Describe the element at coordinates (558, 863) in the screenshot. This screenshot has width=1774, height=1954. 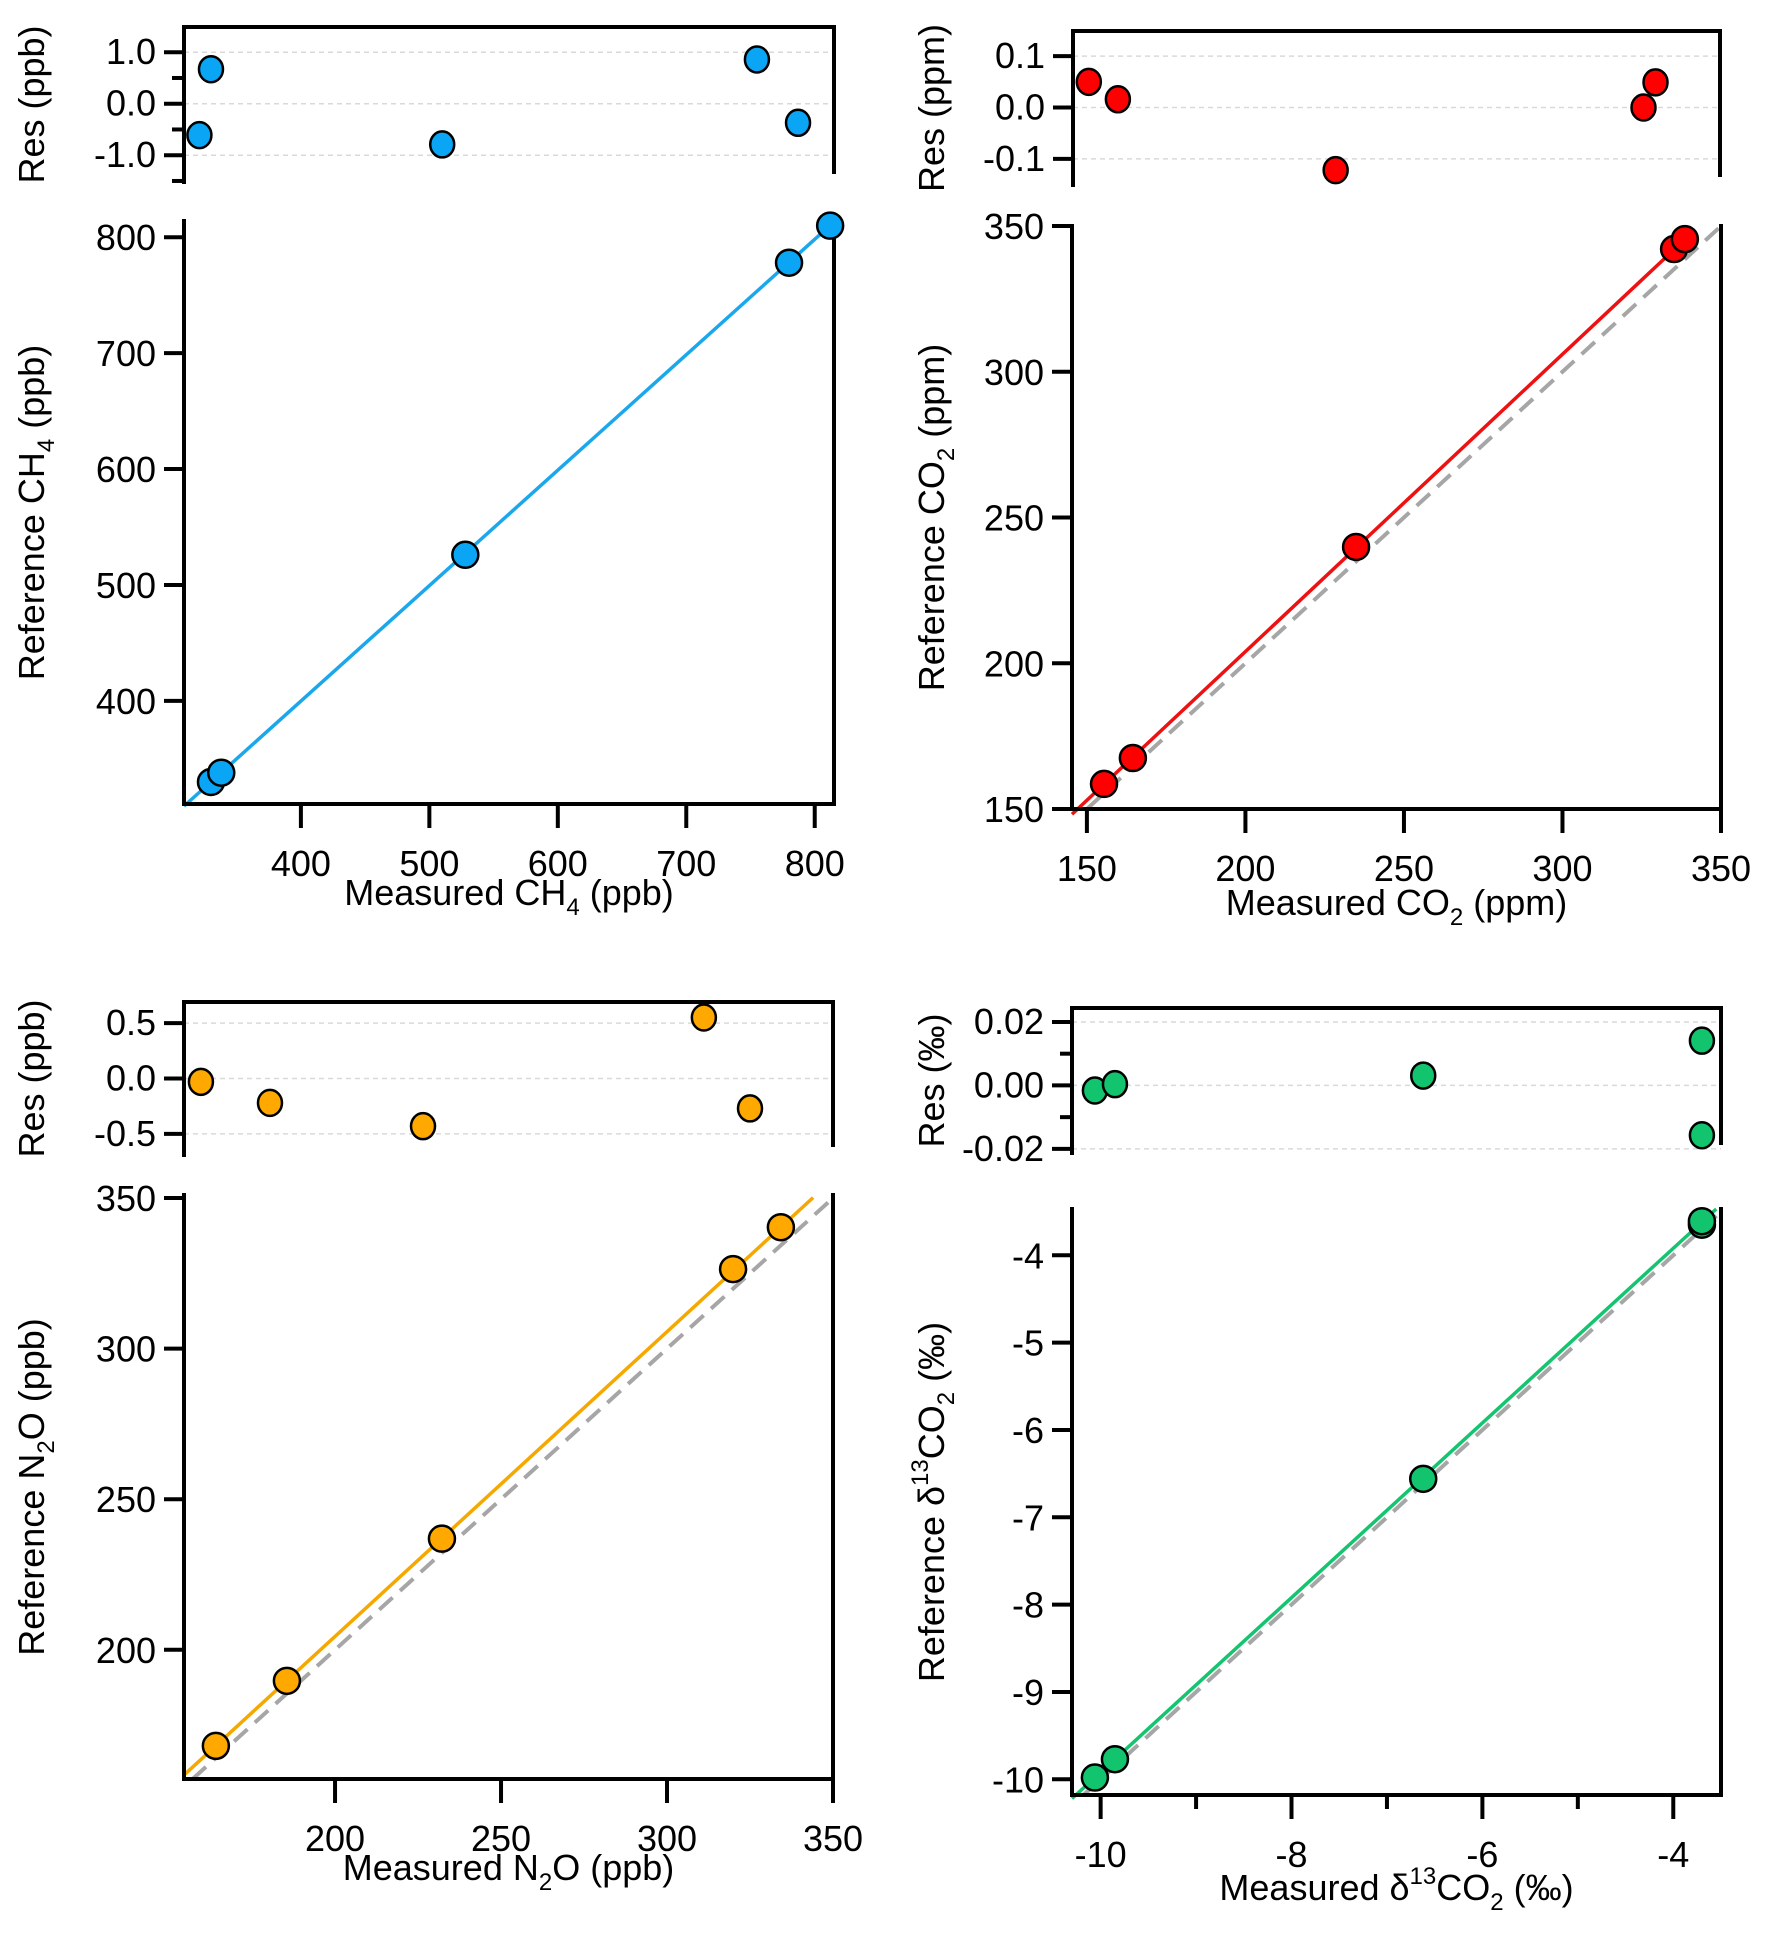
I see `main-xtick-label: 600` at that location.